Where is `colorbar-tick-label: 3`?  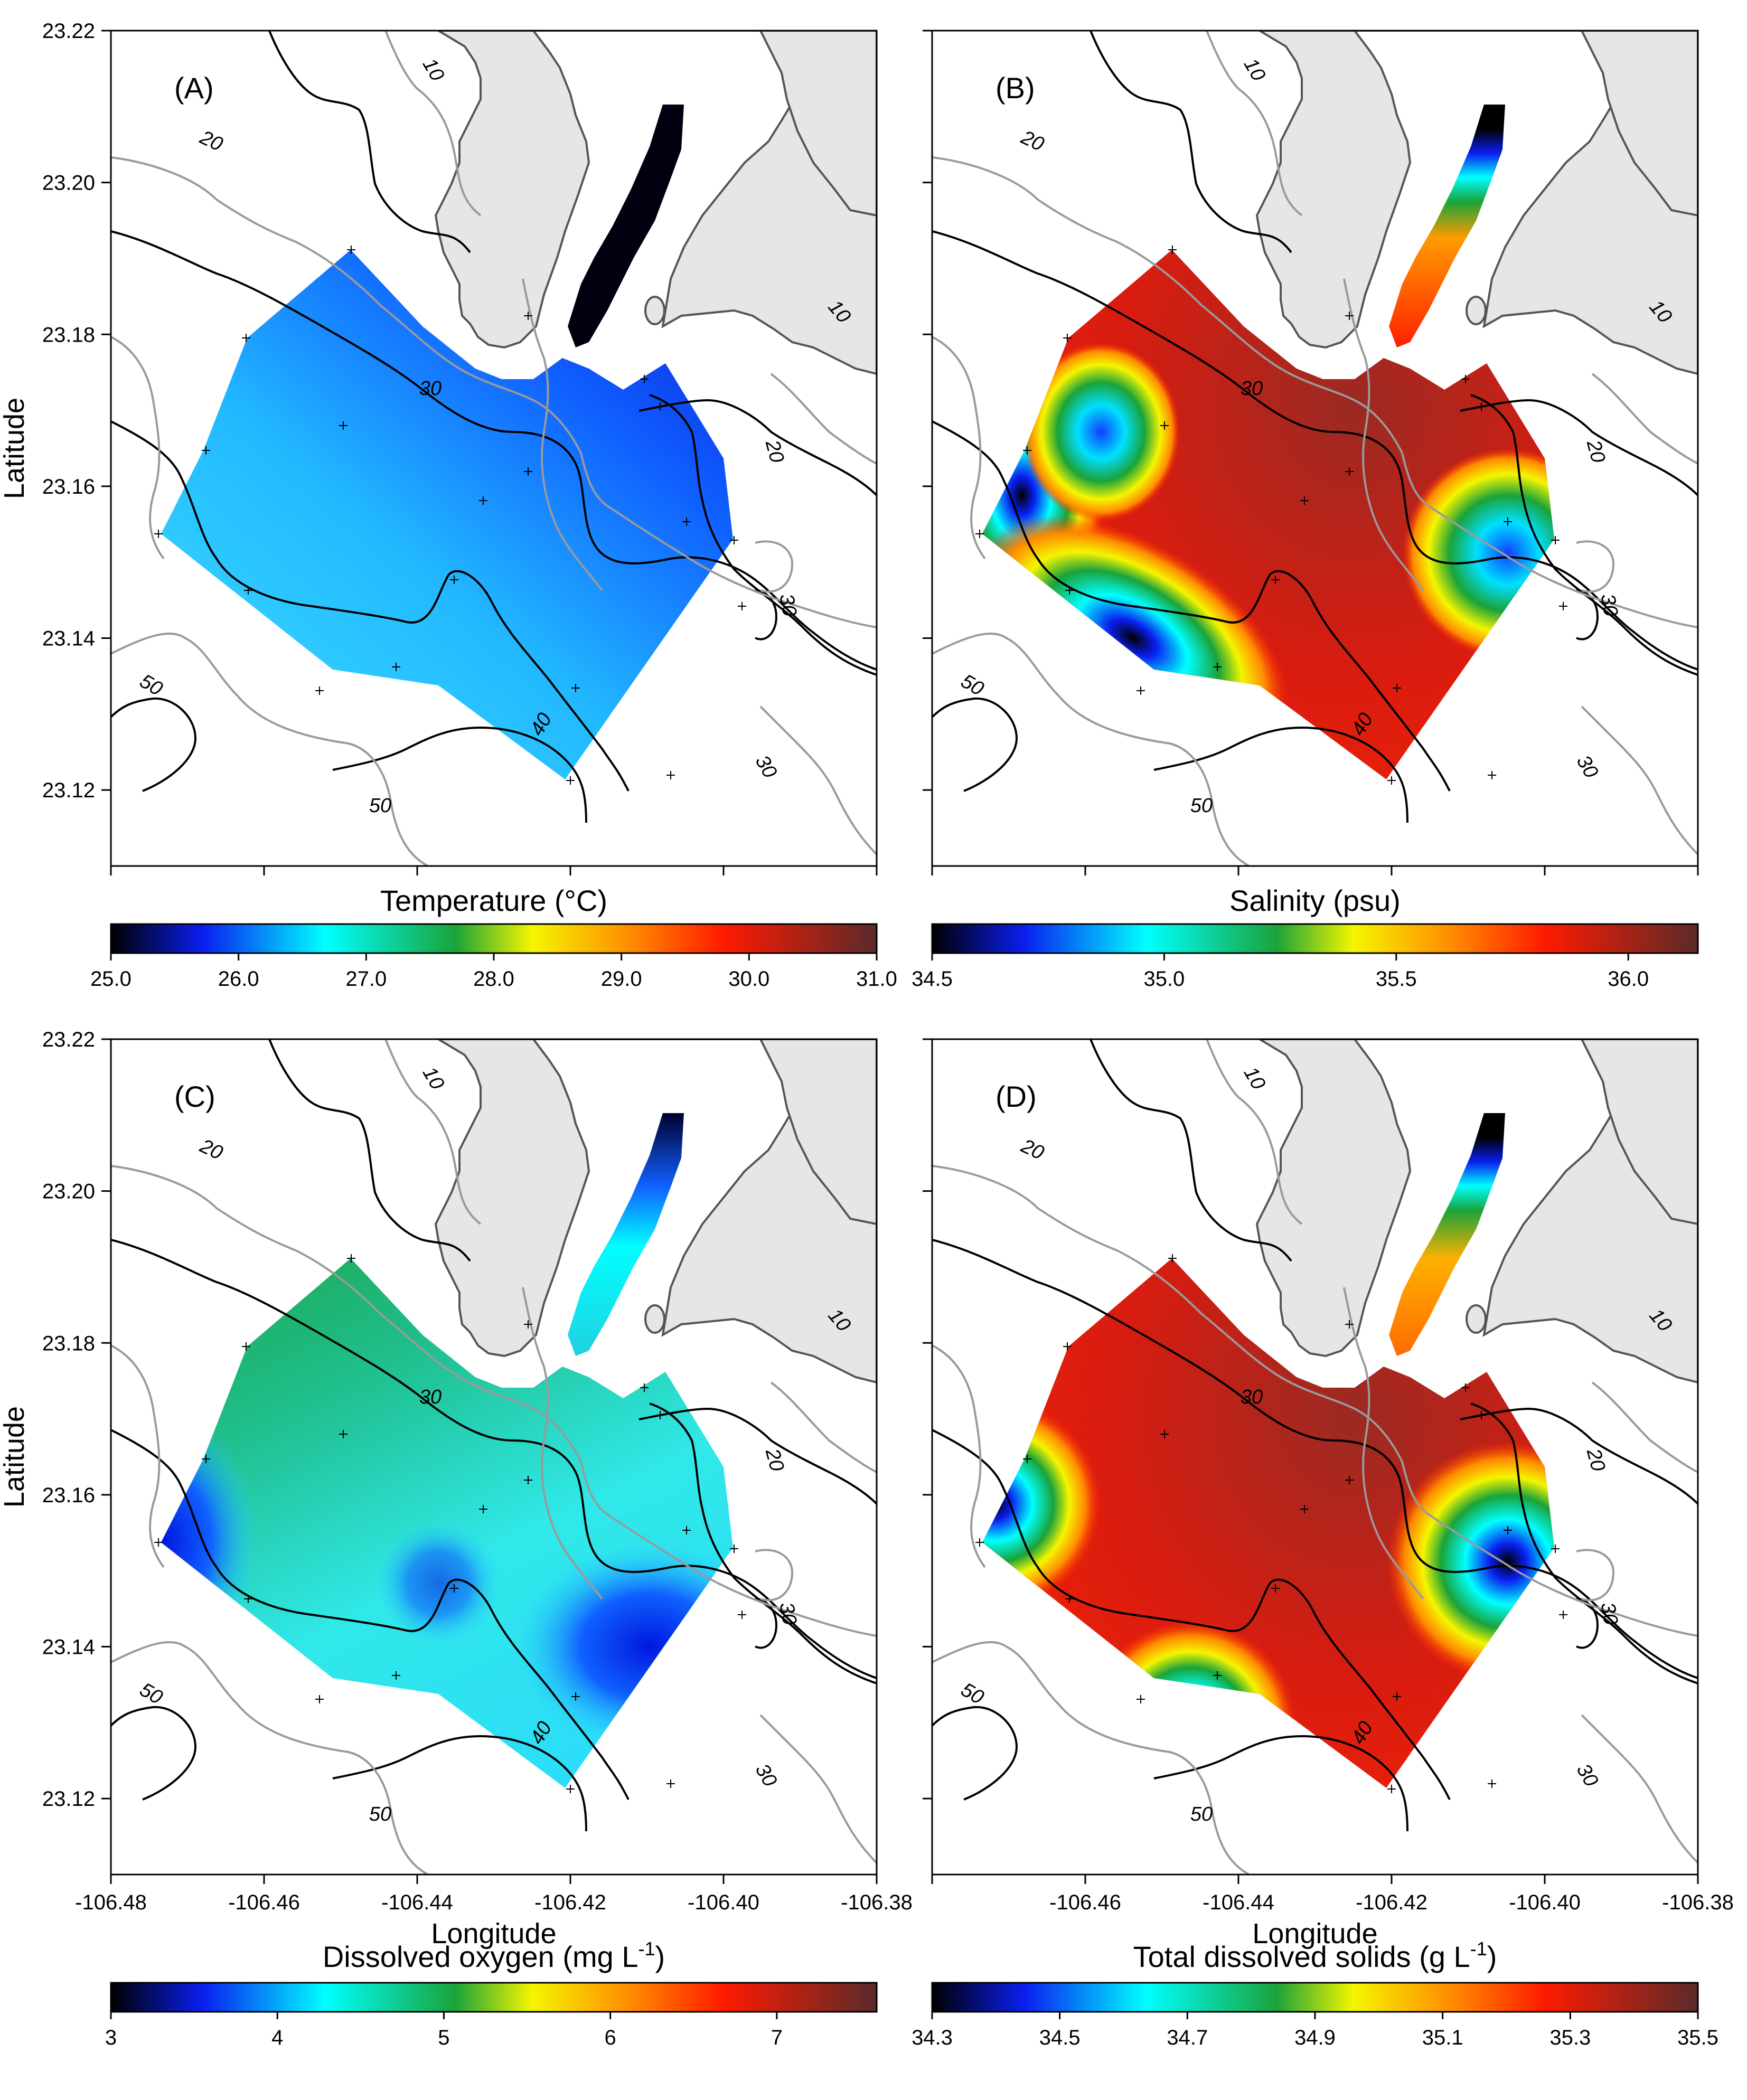 colorbar-tick-label: 3 is located at coordinates (111, 2037).